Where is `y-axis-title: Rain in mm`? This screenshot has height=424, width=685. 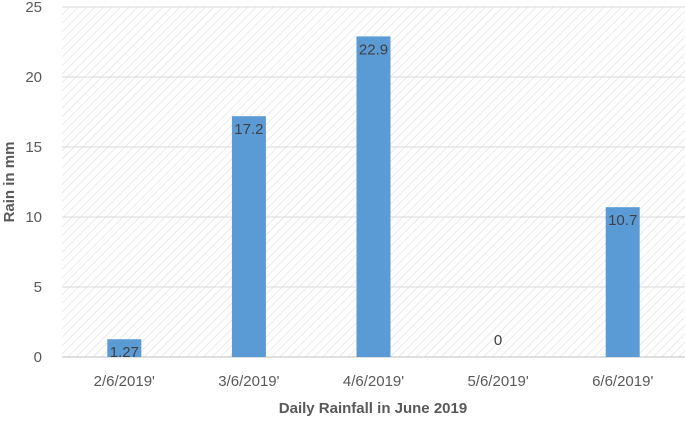 y-axis-title: Rain in mm is located at coordinates (9, 182).